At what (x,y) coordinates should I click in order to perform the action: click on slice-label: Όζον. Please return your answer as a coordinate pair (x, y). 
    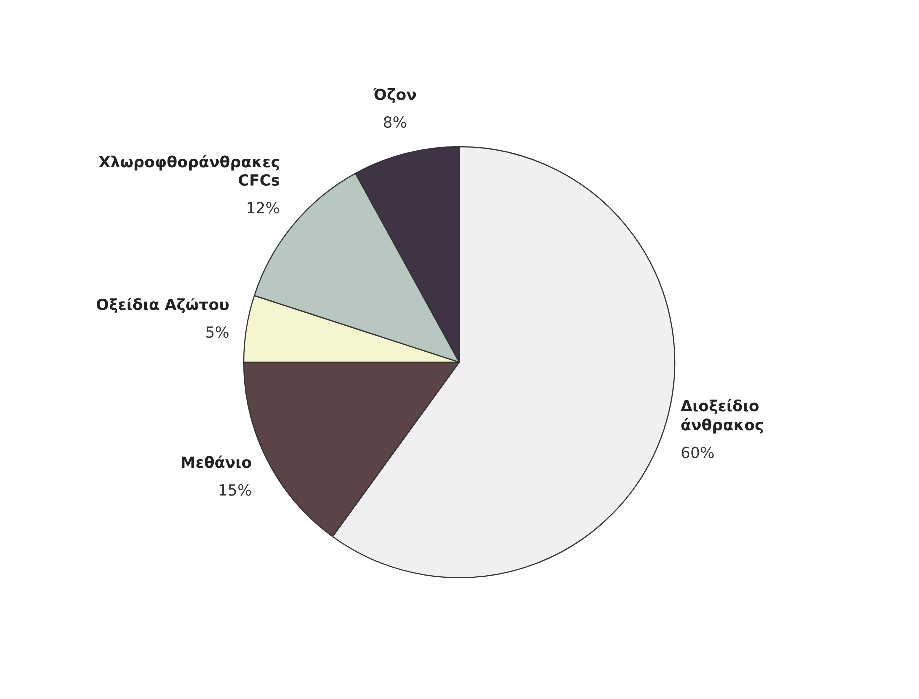
    Looking at the image, I should click on (394, 96).